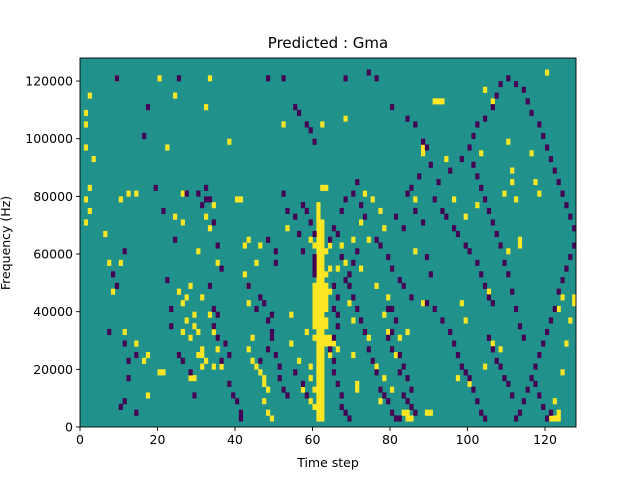  I want to click on chart-title: Predicted : Gma, so click(328, 43).